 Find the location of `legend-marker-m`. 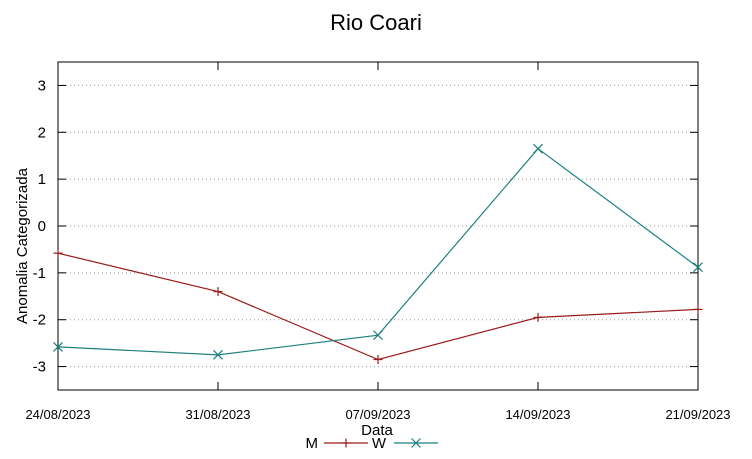

legend-marker-m is located at coordinates (346, 443).